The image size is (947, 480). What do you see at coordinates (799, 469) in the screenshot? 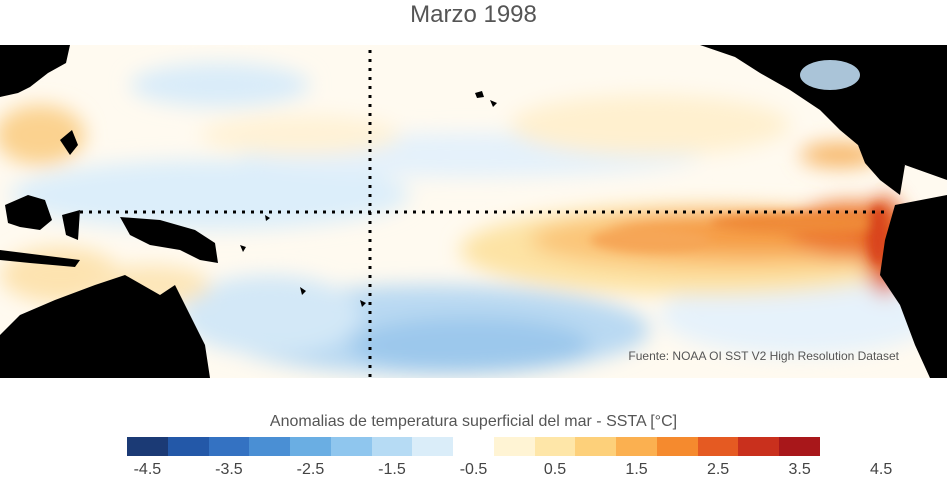
I see `colorbar-tick-label: 3.5` at bounding box center [799, 469].